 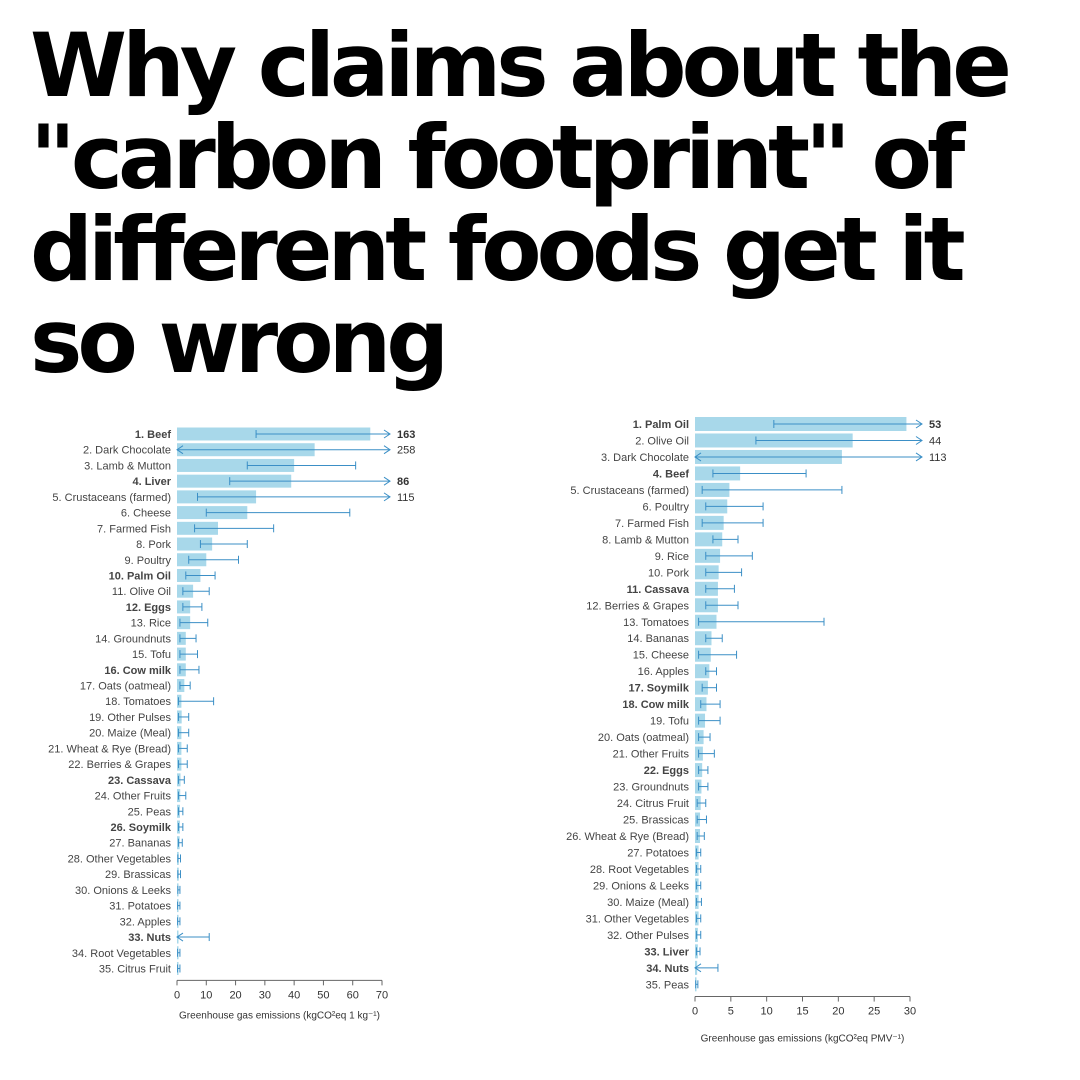 I want to click on category-label: 10. Palm Oil, so click(x=140, y=576).